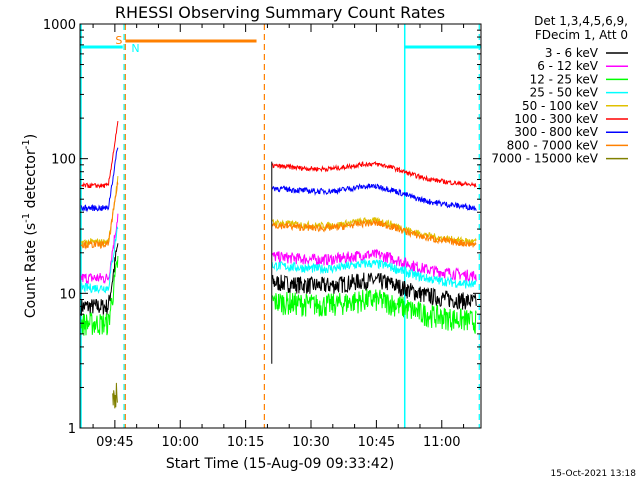 The image size is (640, 480). Describe the element at coordinates (180, 442) in the screenshot. I see `x-tick-label: 10:00` at that location.